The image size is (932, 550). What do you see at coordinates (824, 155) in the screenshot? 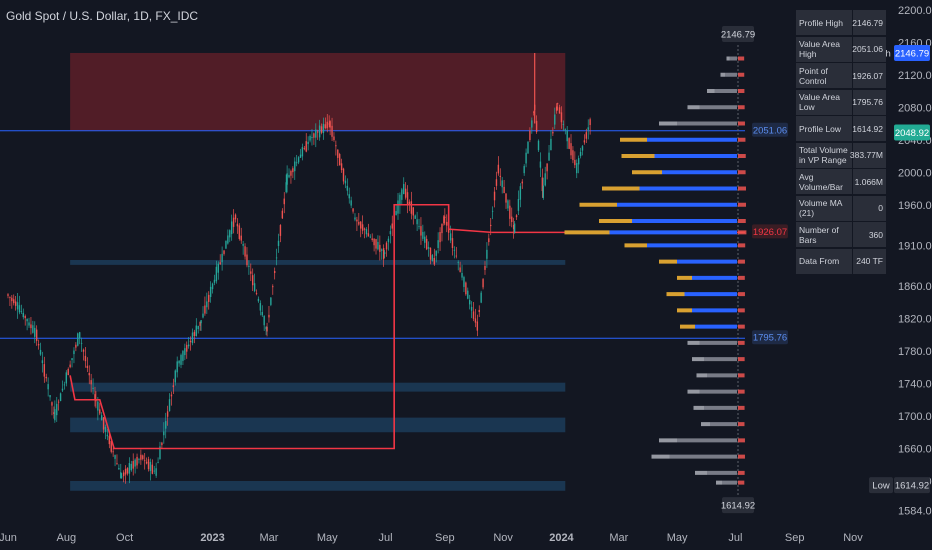
I see `stats-row-label: Total Volume in VP Range` at bounding box center [824, 155].